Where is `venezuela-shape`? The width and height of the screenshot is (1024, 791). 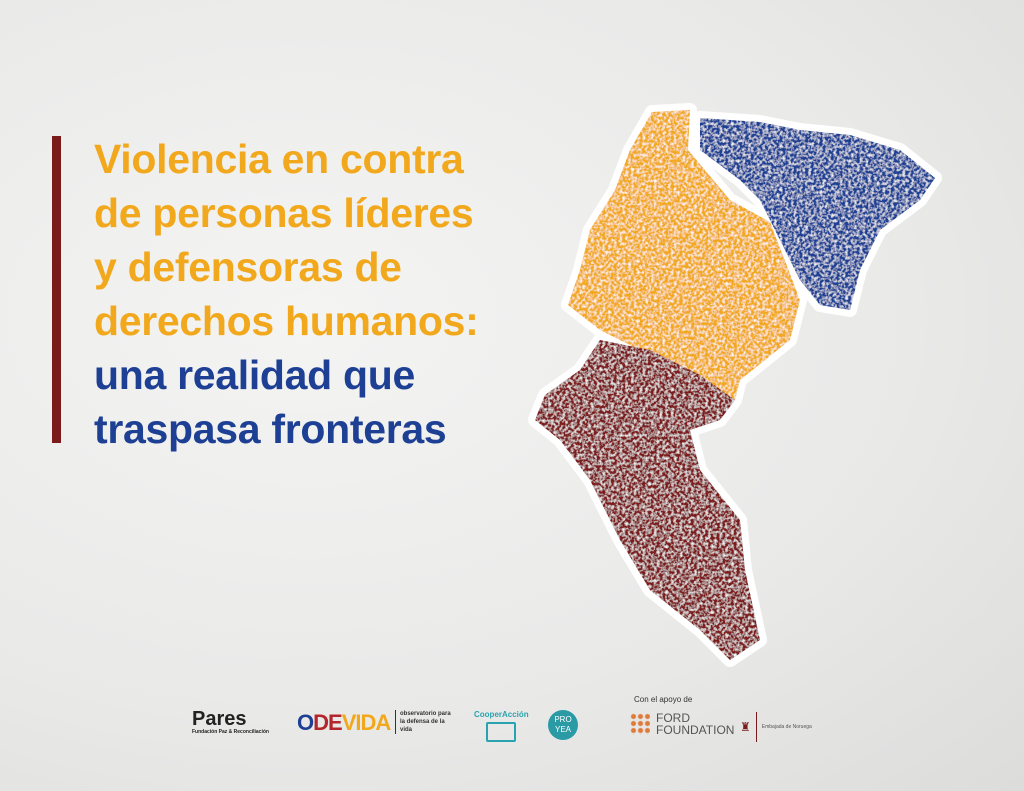
venezuela-shape is located at coordinates (817, 214).